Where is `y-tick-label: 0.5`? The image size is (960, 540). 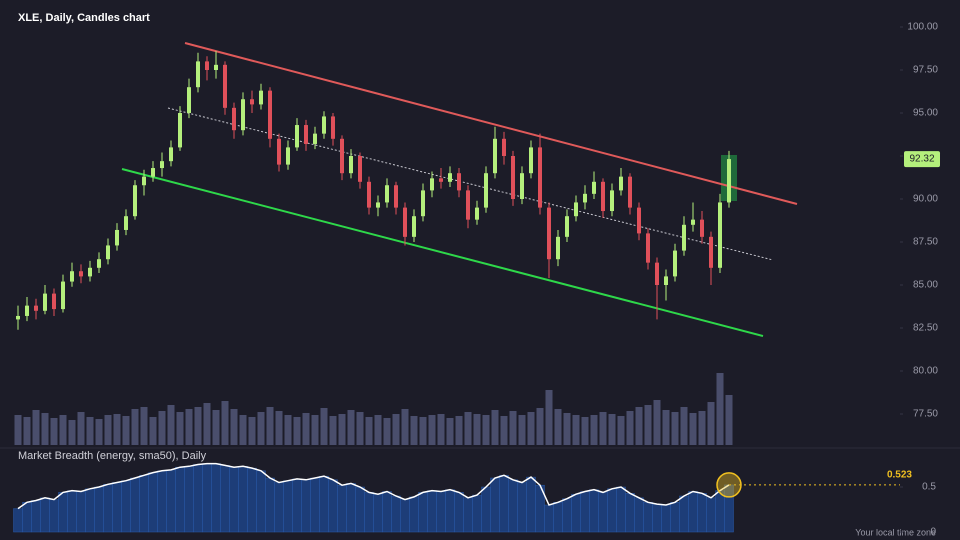
y-tick-label: 0.5 is located at coordinates (929, 487).